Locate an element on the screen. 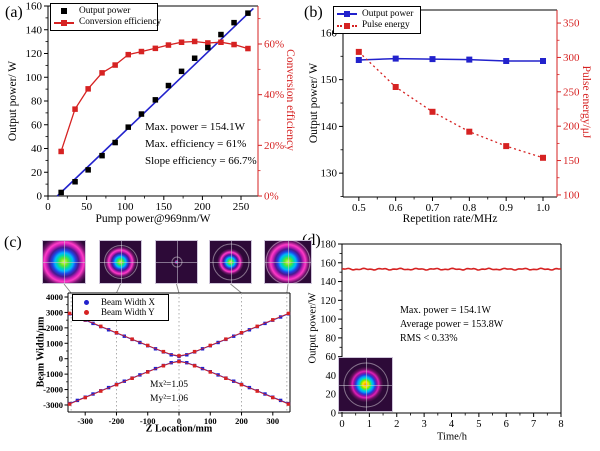 Image resolution: width=600 pixels, height=451 pixels. blue-line-square-marker-icon is located at coordinates (347, 14).